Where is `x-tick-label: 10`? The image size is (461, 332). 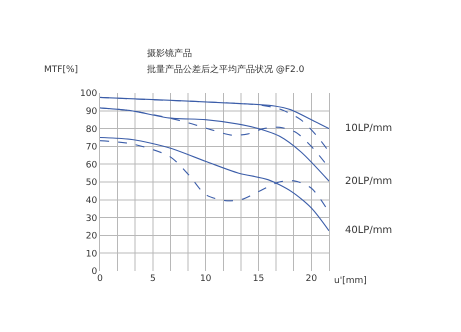 x-tick-label: 10 is located at coordinates (206, 279).